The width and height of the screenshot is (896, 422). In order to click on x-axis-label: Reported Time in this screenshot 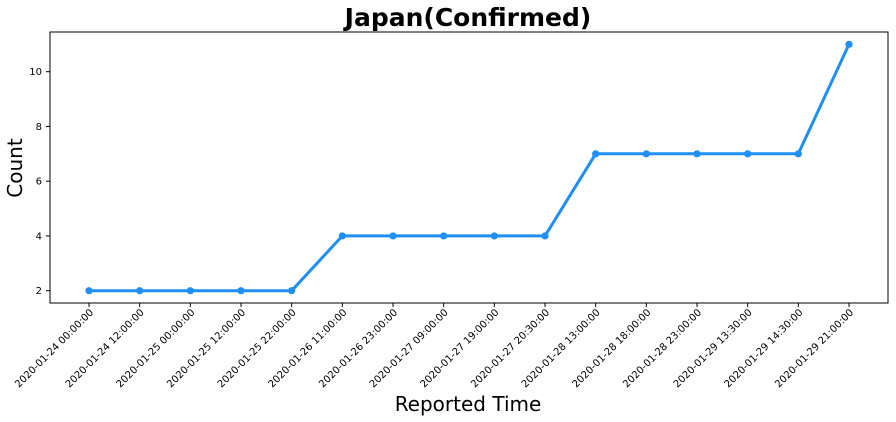, I will do `click(468, 404)`.